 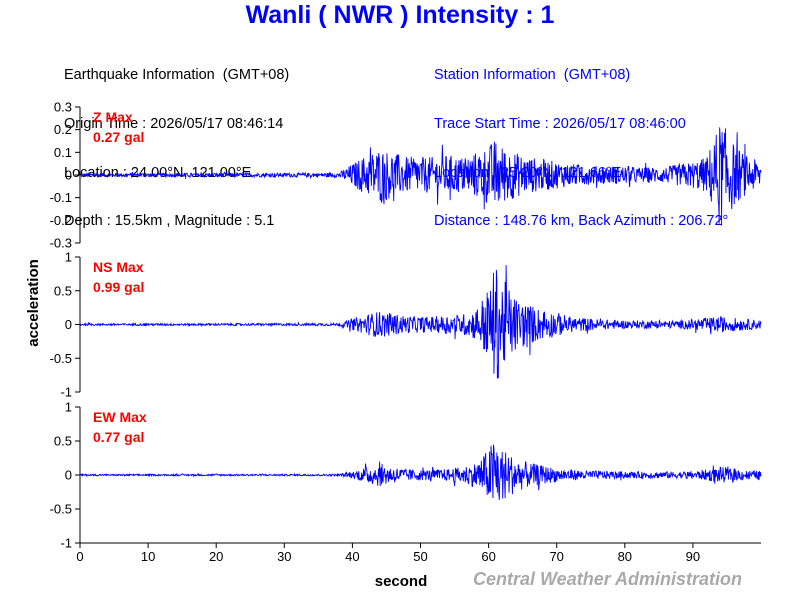 I want to click on chart-title: Wanli ( NWR ) Intensity : 1, so click(x=400, y=15).